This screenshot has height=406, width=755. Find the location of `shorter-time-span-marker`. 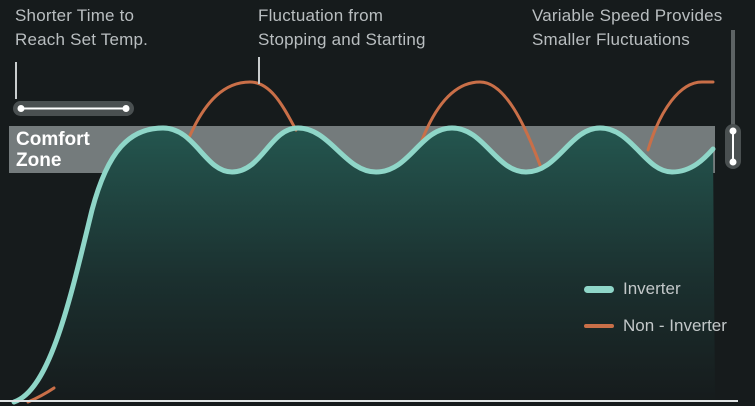

shorter-time-span-marker is located at coordinates (73, 108).